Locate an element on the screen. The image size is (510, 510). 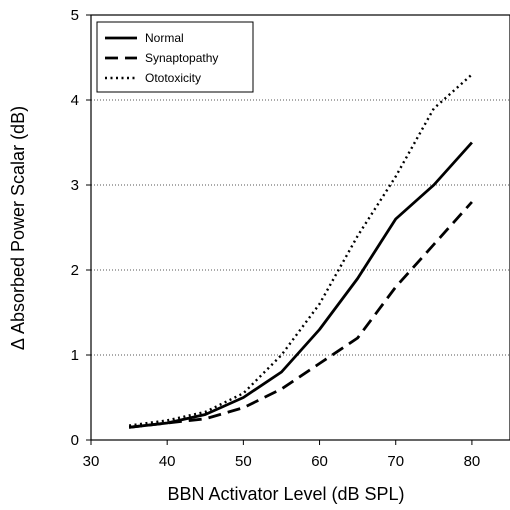
x-tick-label: 70 is located at coordinates (395, 461).